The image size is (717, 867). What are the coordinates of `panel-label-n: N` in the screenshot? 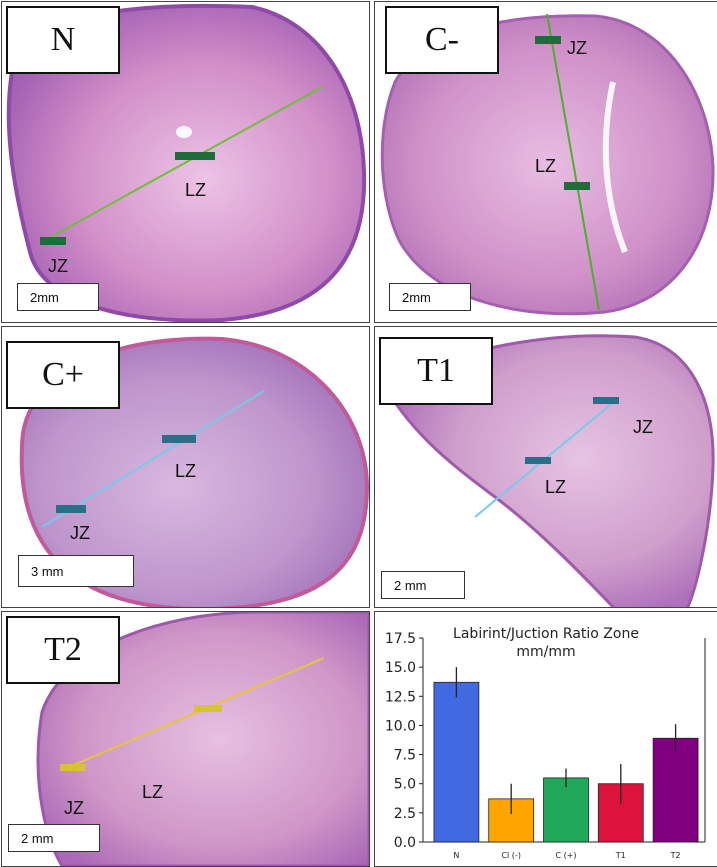 It's located at (63, 40).